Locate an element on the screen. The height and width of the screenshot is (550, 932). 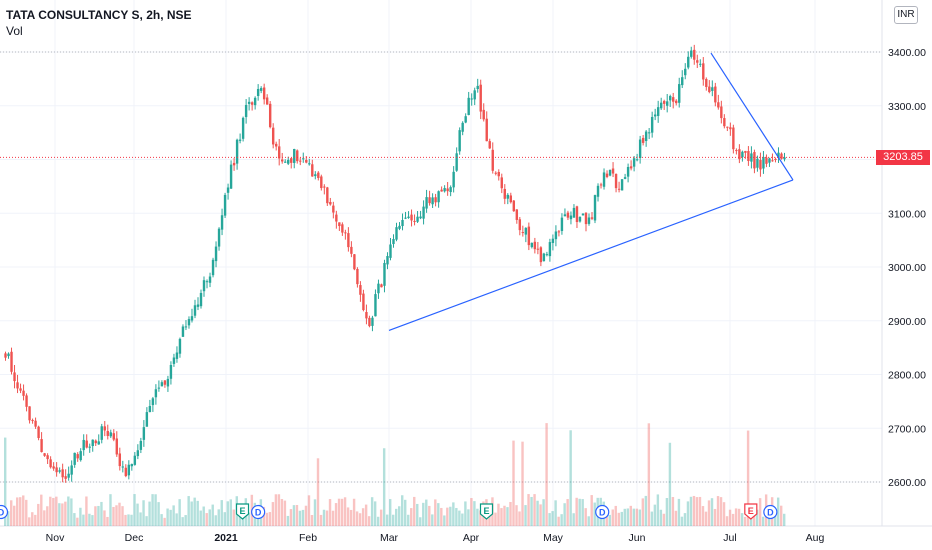
time-axis: Nov Dec 2021 Feb Mar Apr May Jun Jul Aug is located at coordinates (435, 538).